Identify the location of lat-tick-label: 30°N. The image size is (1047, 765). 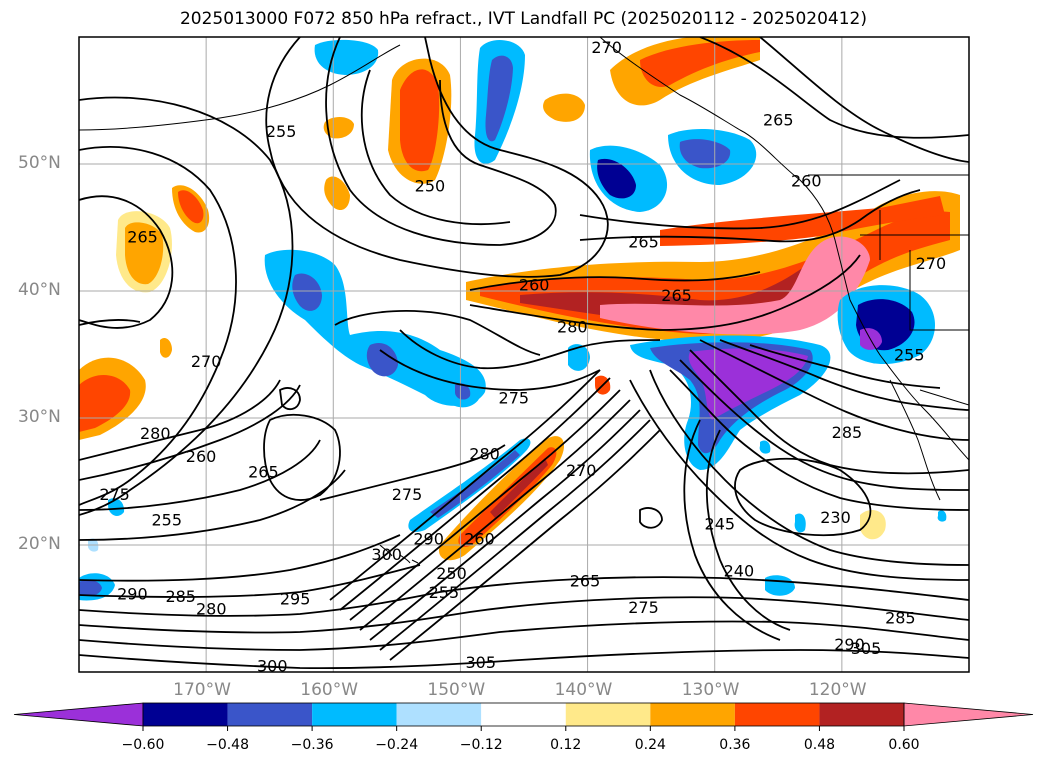
(39, 417).